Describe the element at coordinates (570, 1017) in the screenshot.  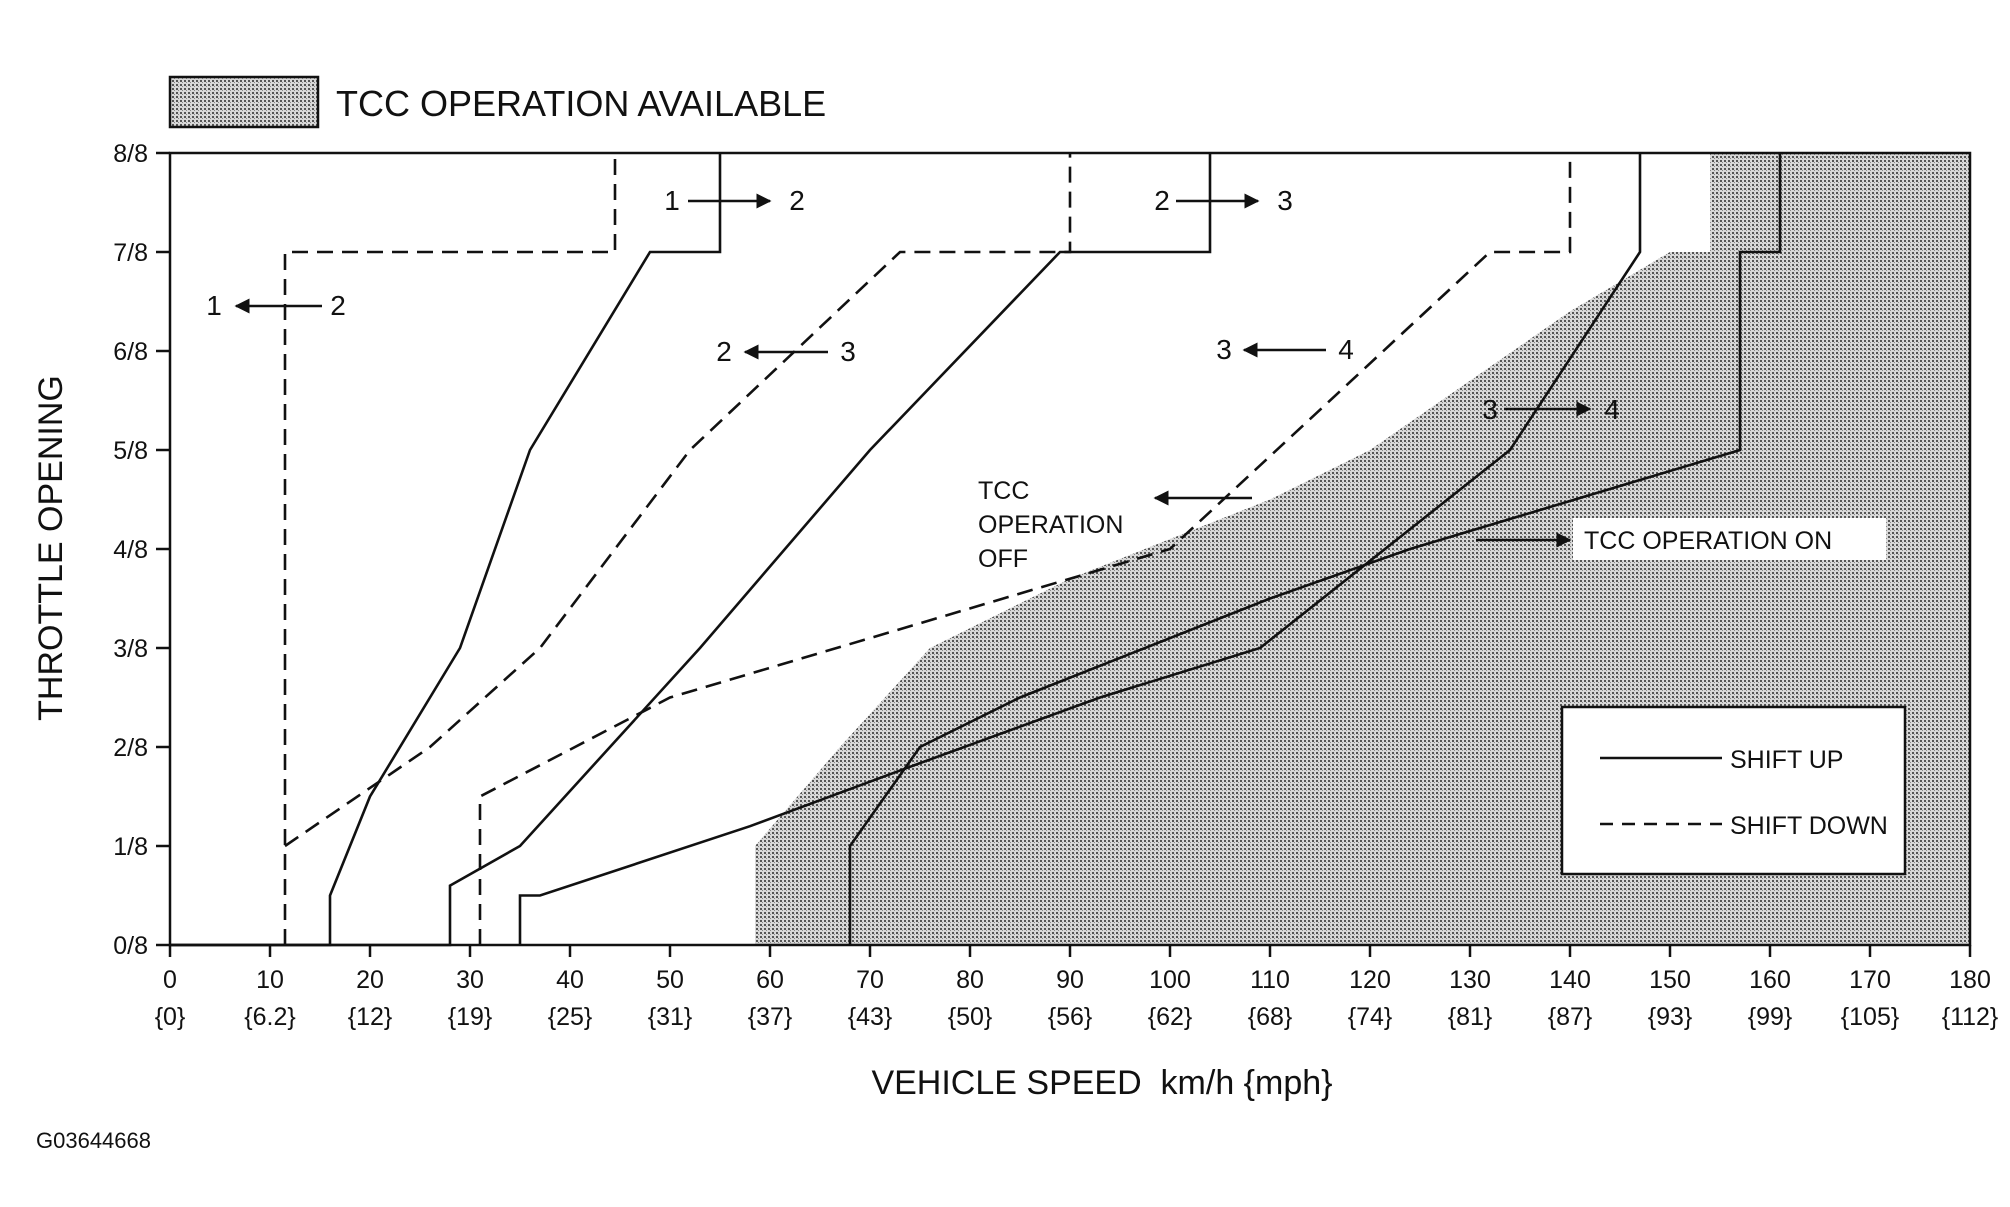
I see `x-tick-sublabel: {25}` at that location.